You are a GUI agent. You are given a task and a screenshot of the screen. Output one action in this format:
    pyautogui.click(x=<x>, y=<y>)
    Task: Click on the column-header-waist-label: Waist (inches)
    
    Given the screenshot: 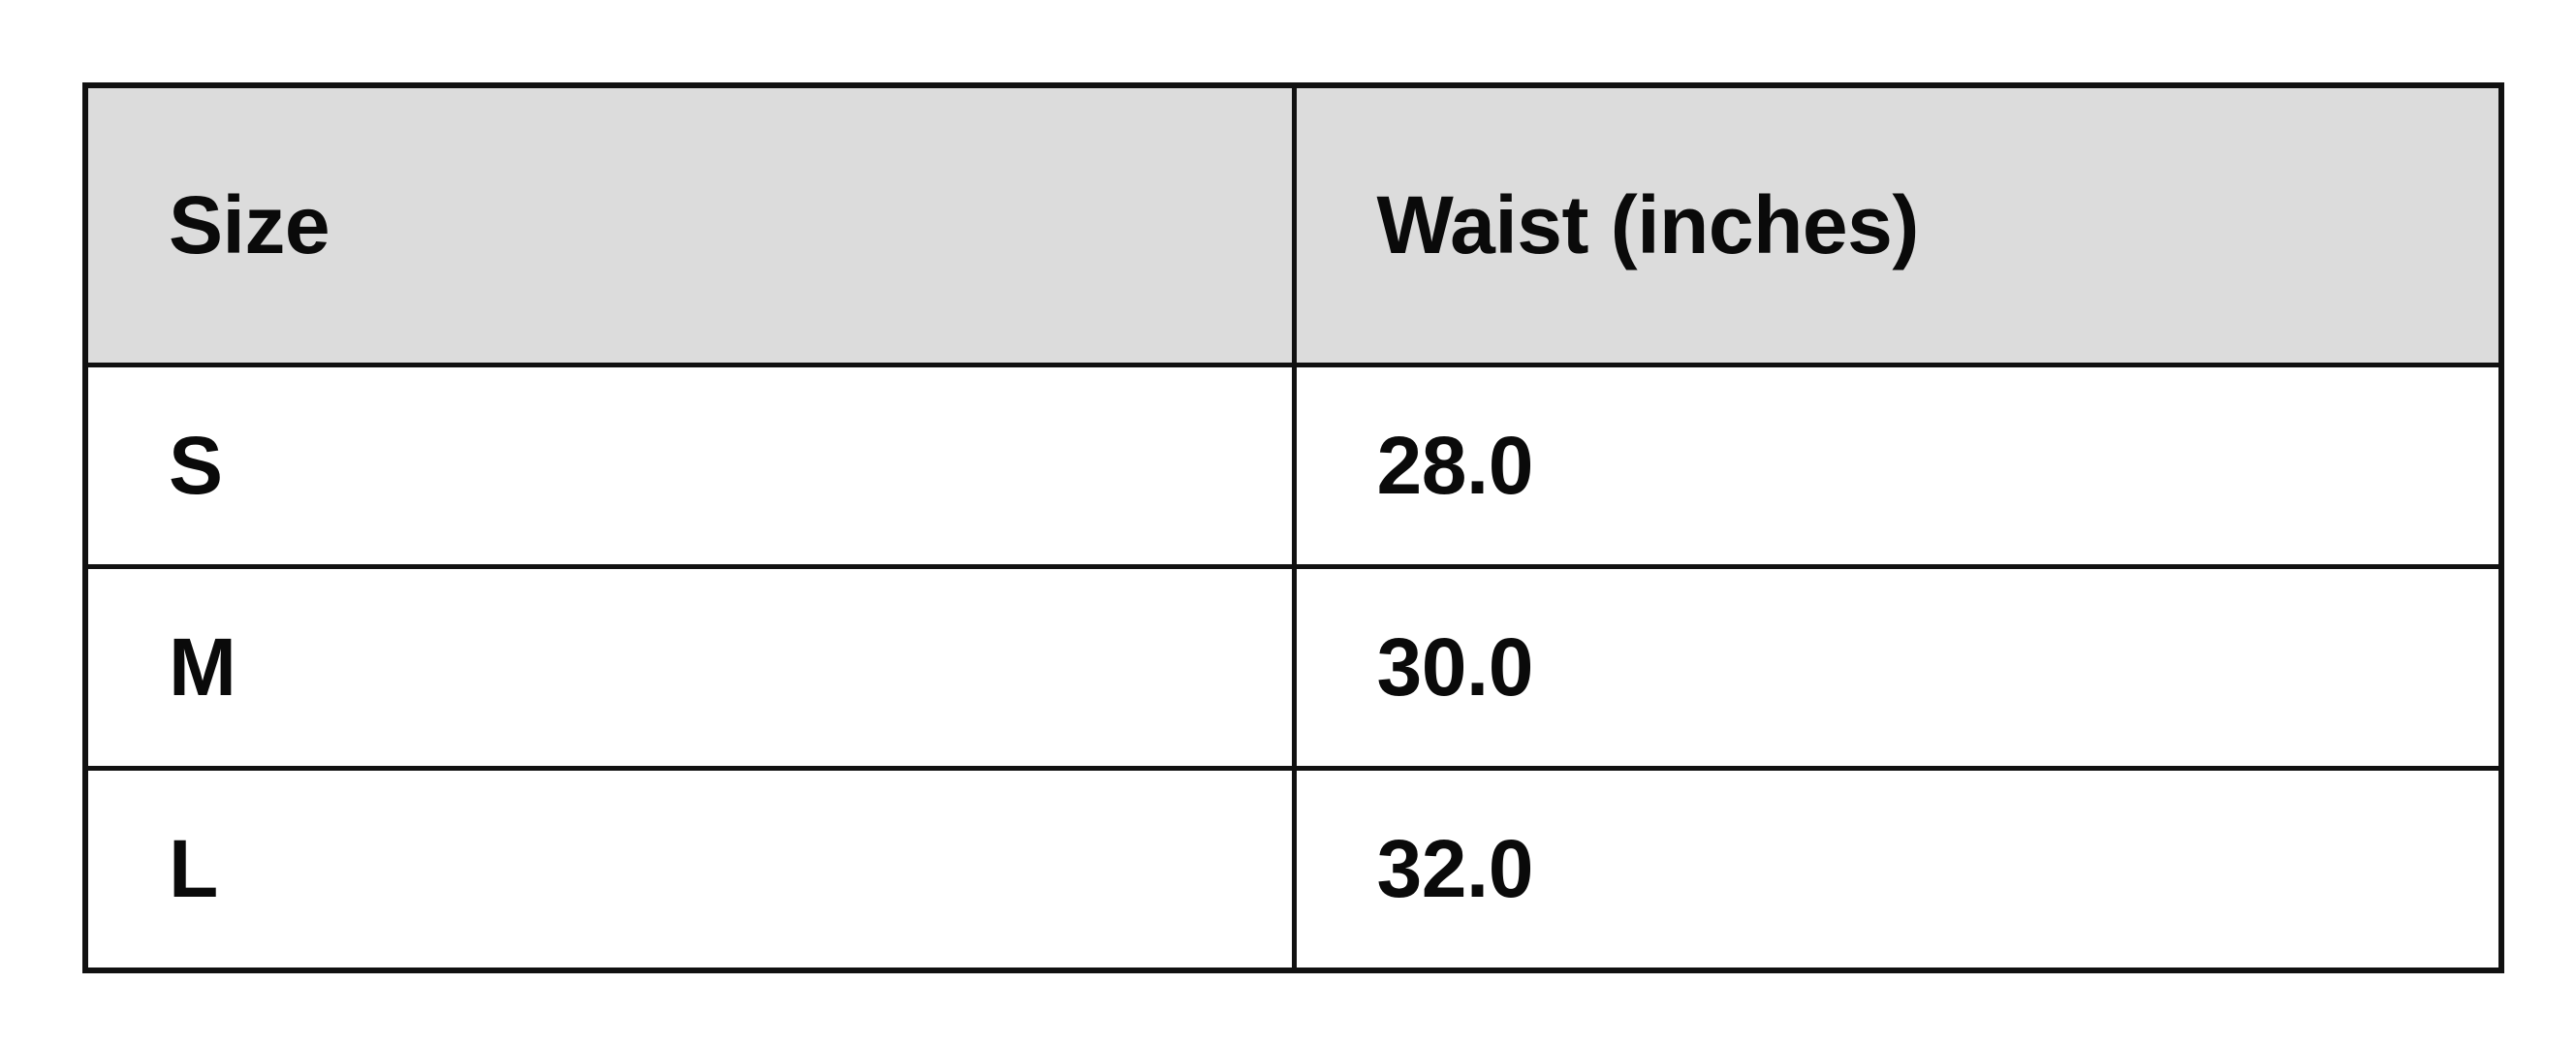 What is the action you would take?
    pyautogui.click(x=1648, y=225)
    